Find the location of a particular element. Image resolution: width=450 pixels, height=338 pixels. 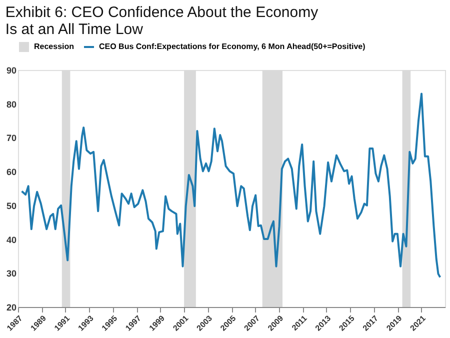

y-tick-label: 40 is located at coordinates (11, 239).